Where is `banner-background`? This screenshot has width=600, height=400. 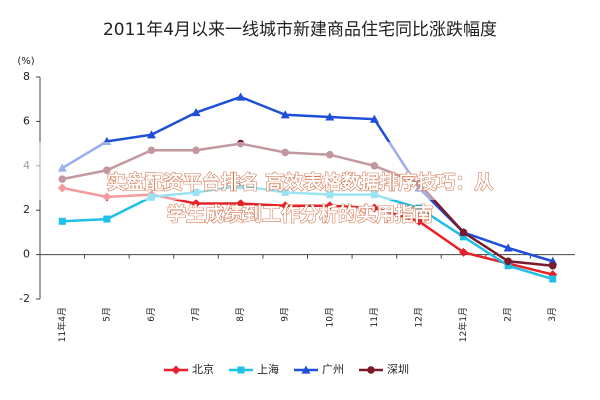
banner-background is located at coordinates (300, 171).